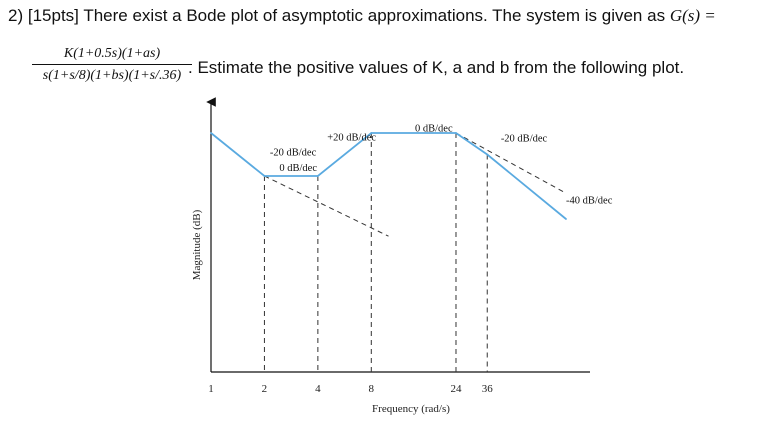 Image resolution: width=777 pixels, height=436 pixels. Describe the element at coordinates (112, 75) in the screenshot. I see `transfer-function-denominator: s(1+s/8)(1+bs)(1+s/.36)` at that location.